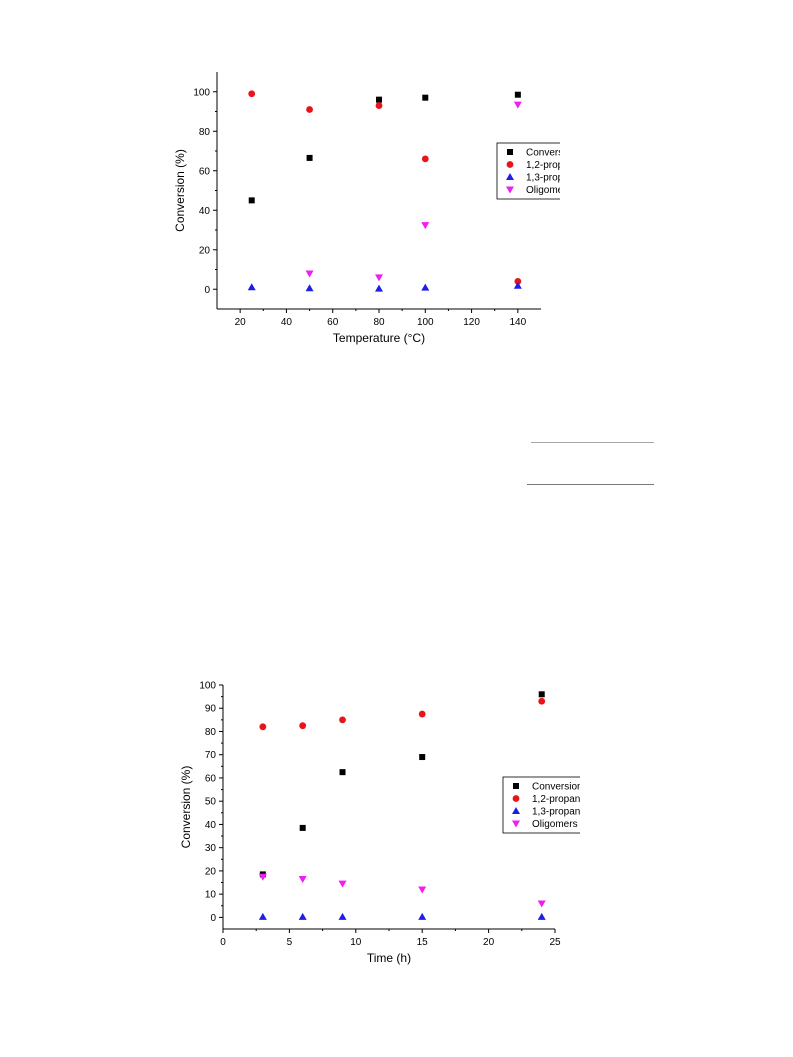  Describe the element at coordinates (379, 338) in the screenshot. I see `temperature-chart-x-axis-label: Temperature (°C)` at that location.